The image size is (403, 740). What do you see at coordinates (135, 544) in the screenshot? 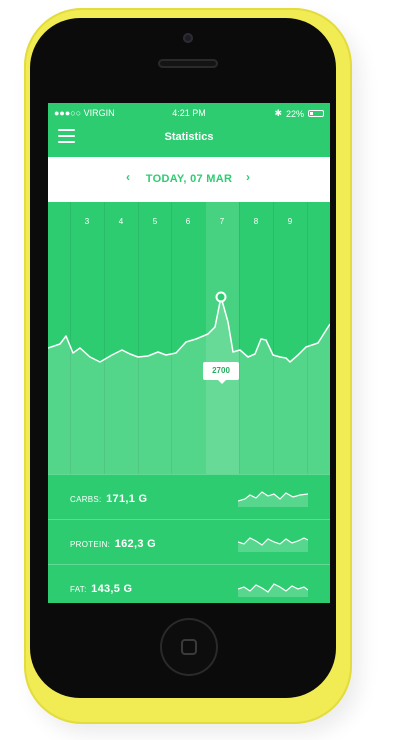
I see `macro-value: 162,3 G` at bounding box center [135, 544].